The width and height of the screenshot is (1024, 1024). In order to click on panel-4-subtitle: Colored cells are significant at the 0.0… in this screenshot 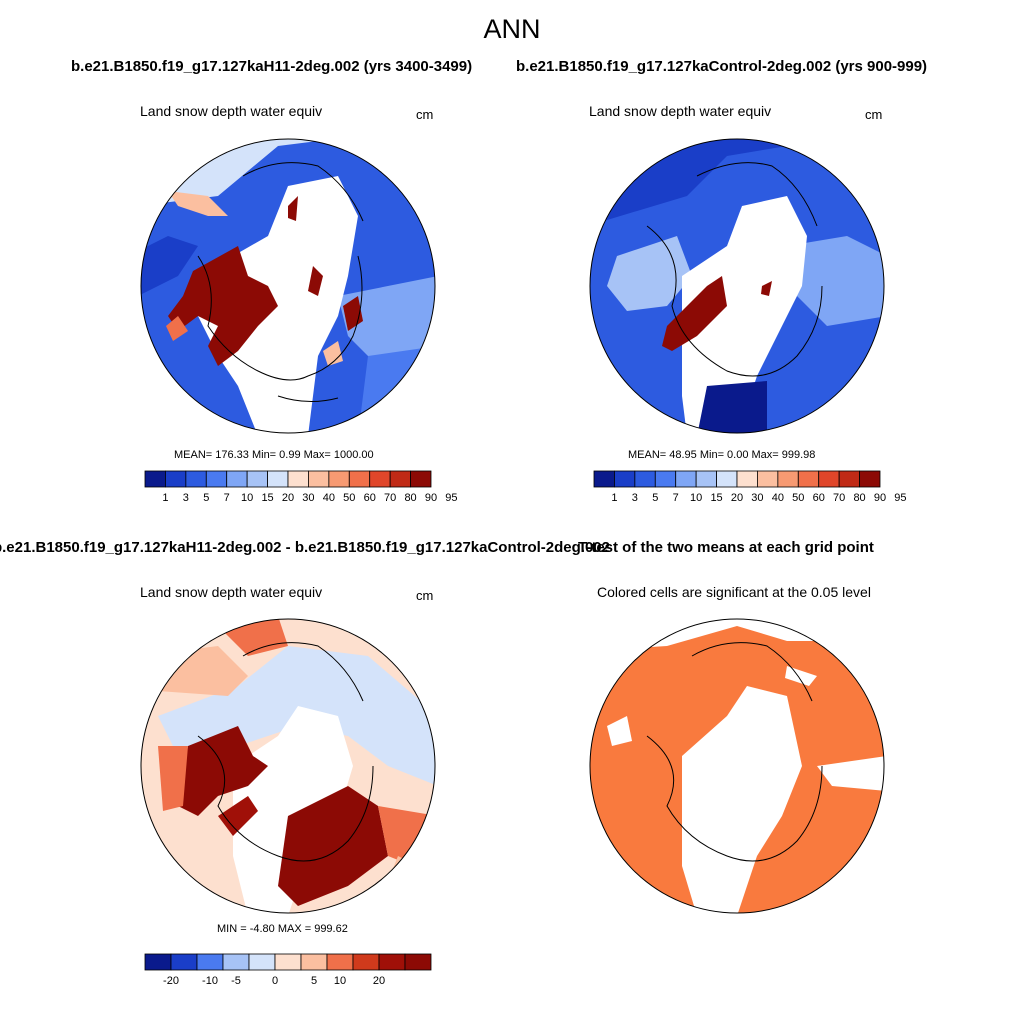, I will do `click(734, 592)`.